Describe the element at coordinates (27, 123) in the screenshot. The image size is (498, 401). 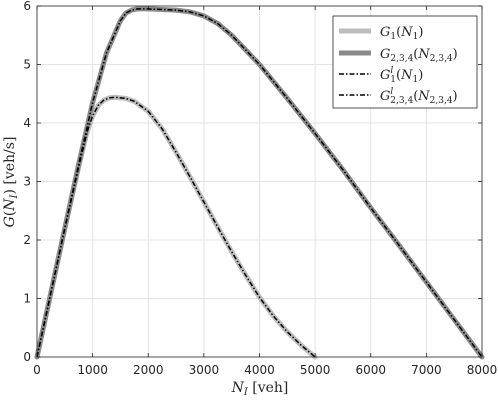
I see `y-tick-label: 4` at that location.